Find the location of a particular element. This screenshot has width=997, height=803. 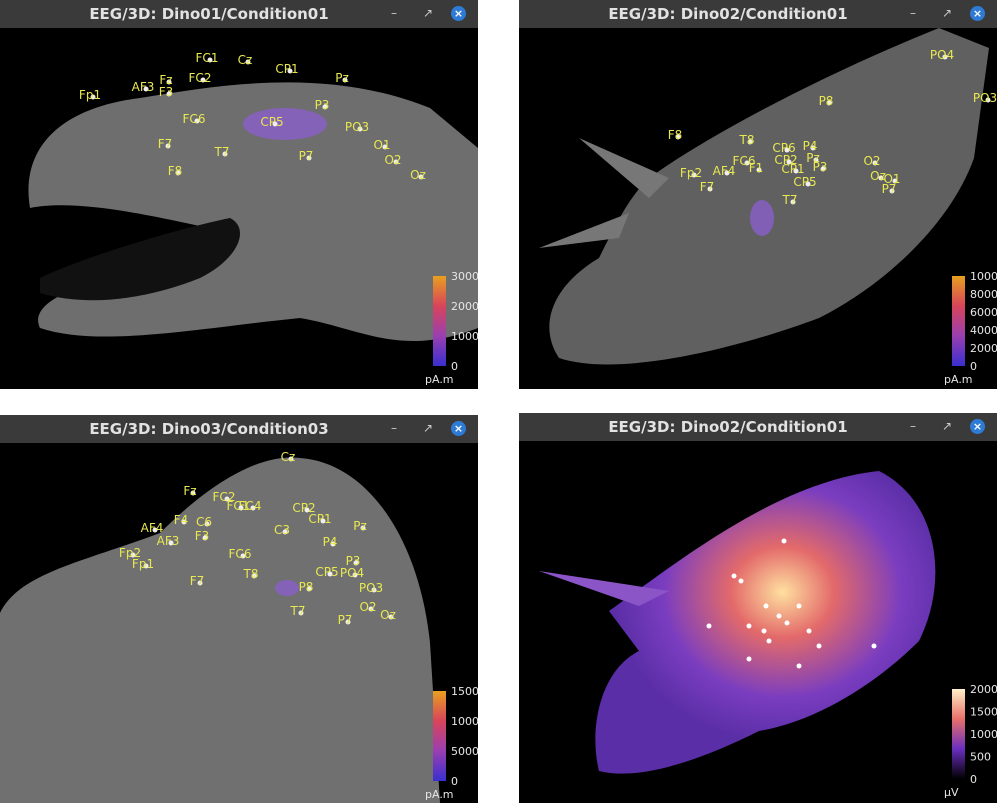

colorbar-unit: pA.m is located at coordinates (439, 794).